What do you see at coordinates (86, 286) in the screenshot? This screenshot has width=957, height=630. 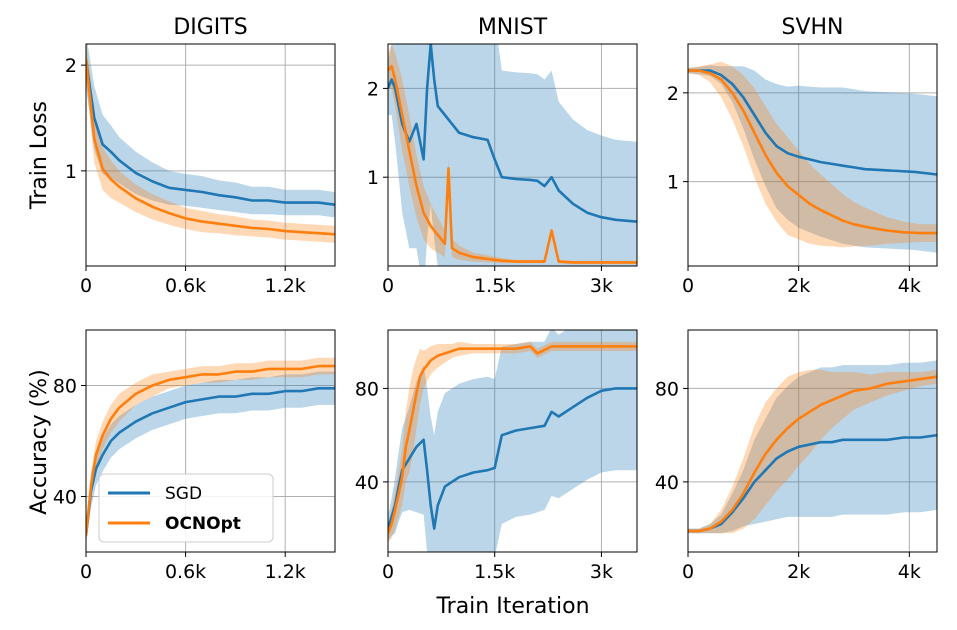 I see `xtick-label-digits-loss-0: 0` at bounding box center [86, 286].